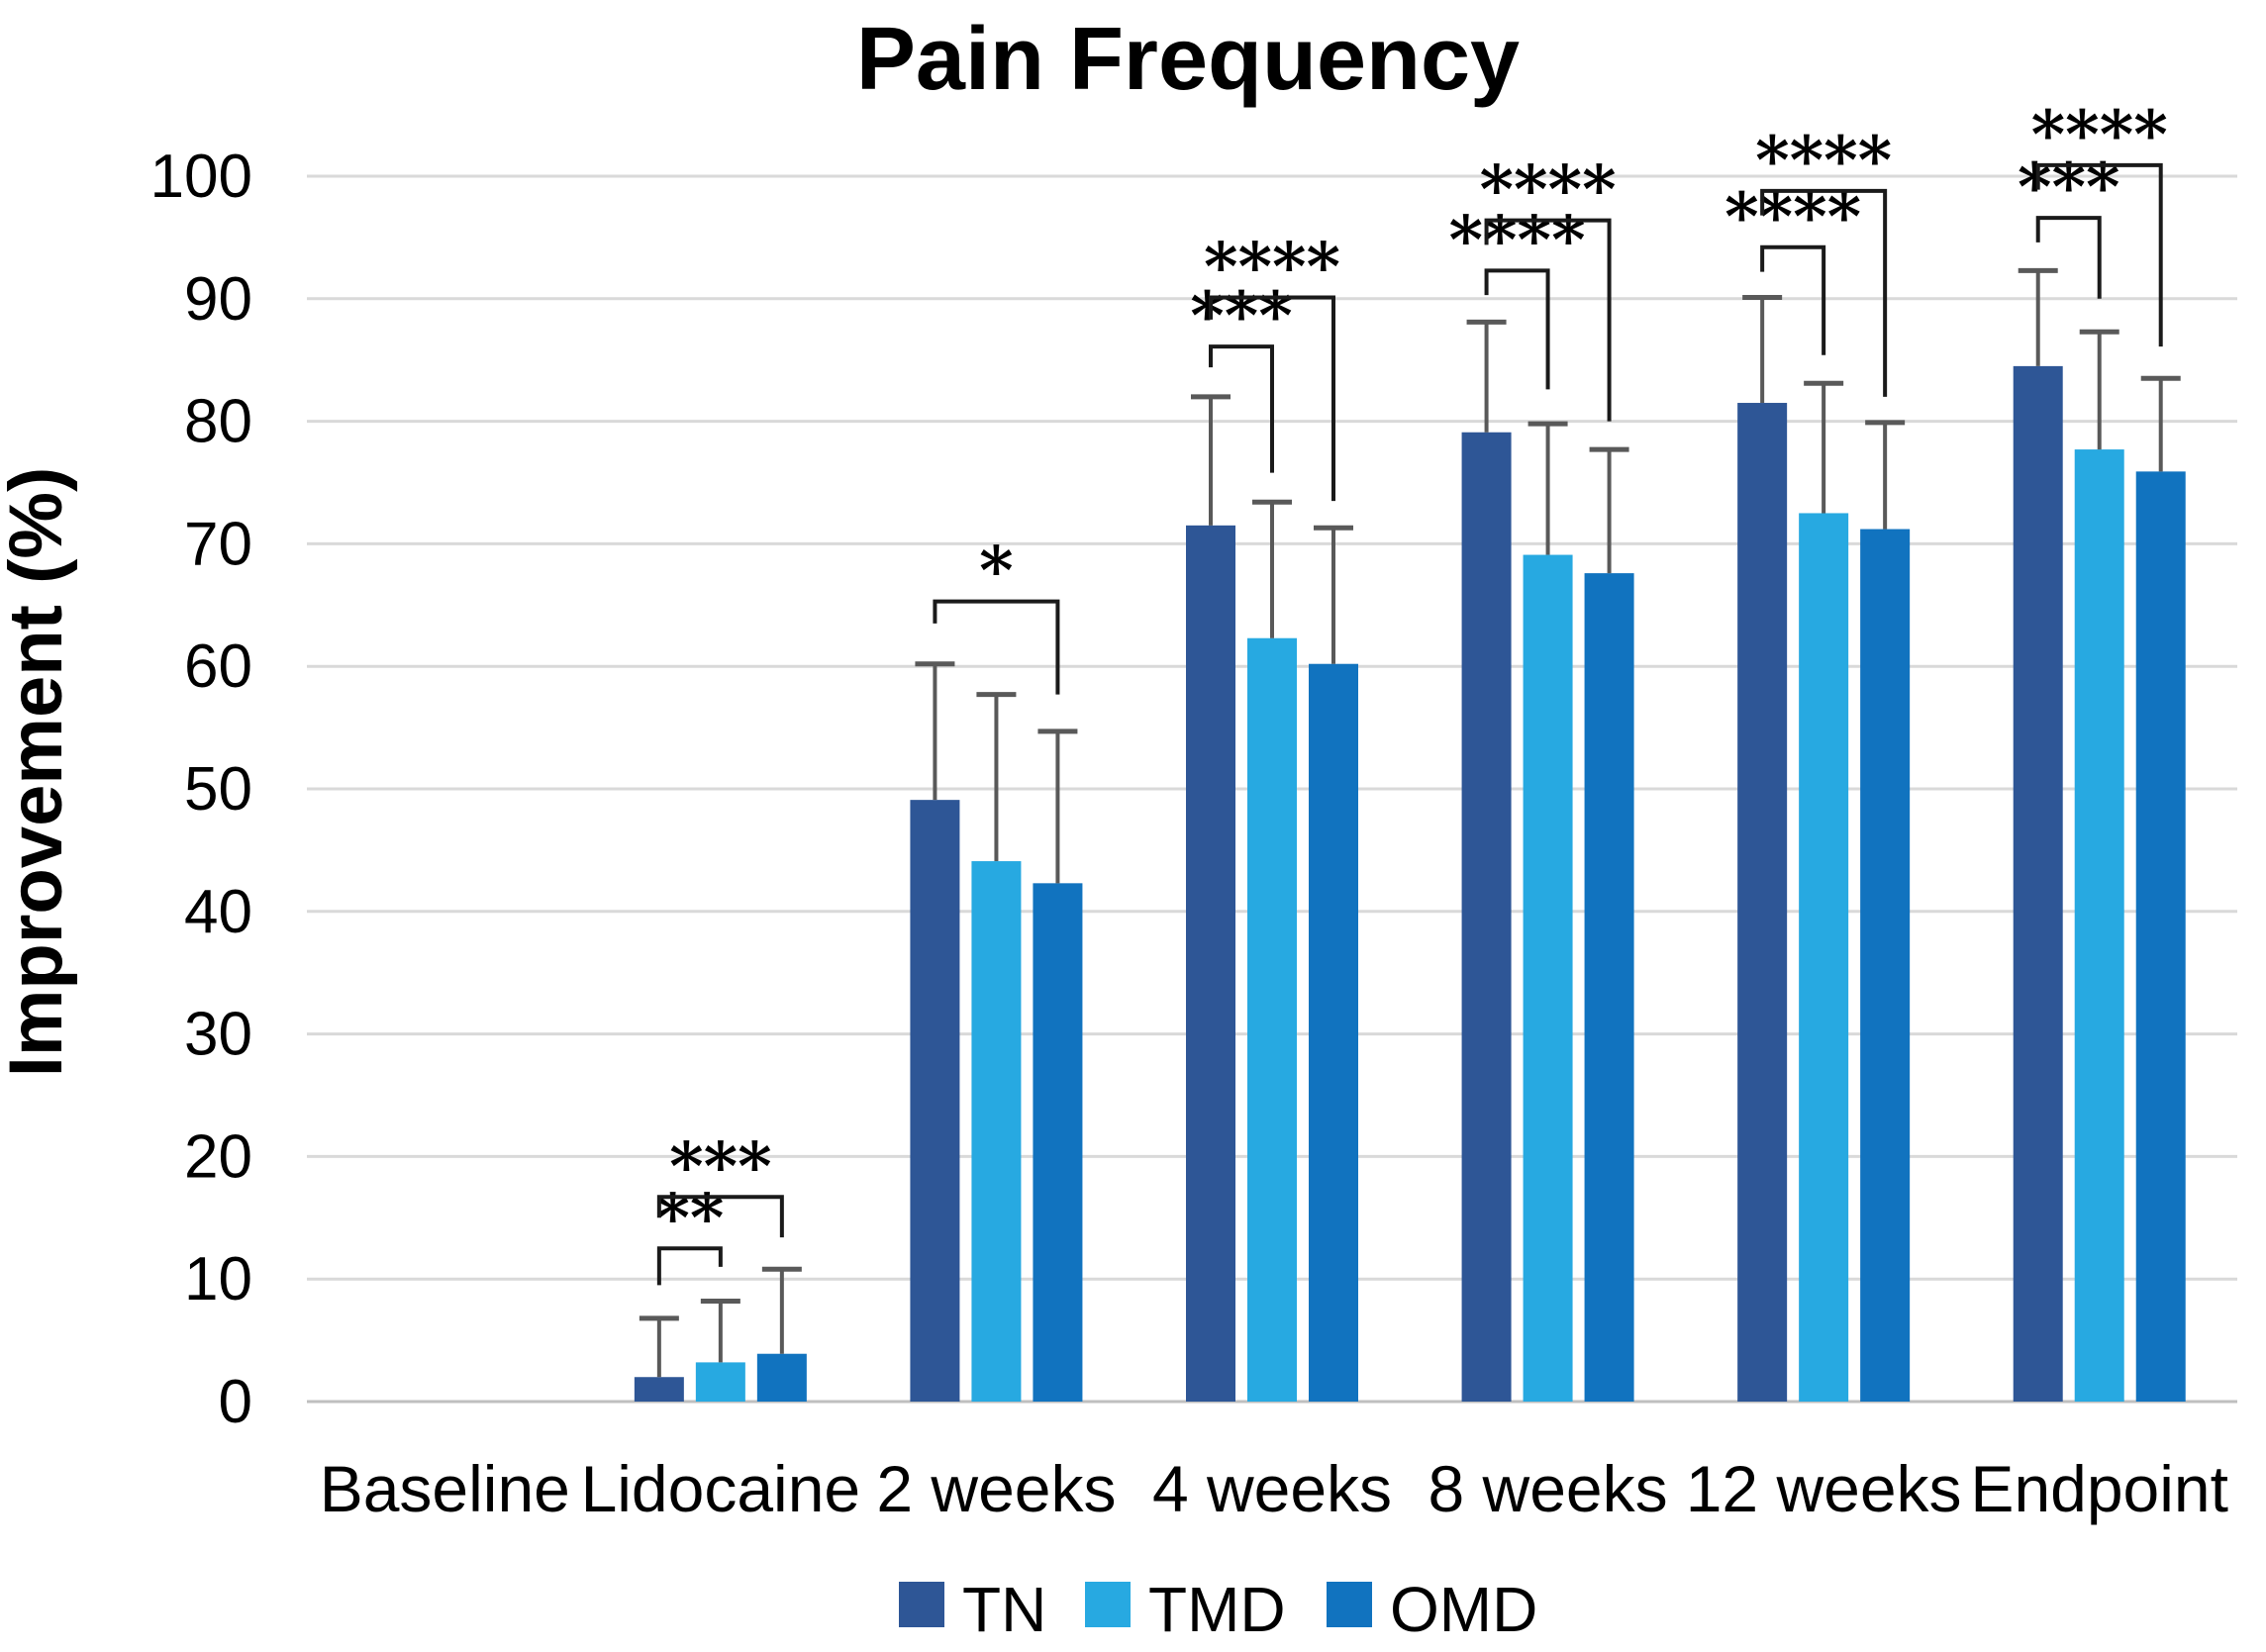 The height and width of the screenshot is (1652, 2266). I want to click on legend-swatch-omd, so click(1349, 1604).